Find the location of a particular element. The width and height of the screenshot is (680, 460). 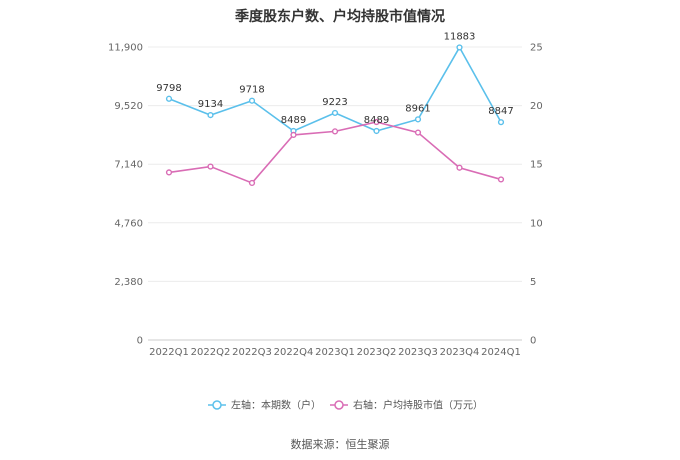

left-tick-label: 7,140 is located at coordinates (128, 165).